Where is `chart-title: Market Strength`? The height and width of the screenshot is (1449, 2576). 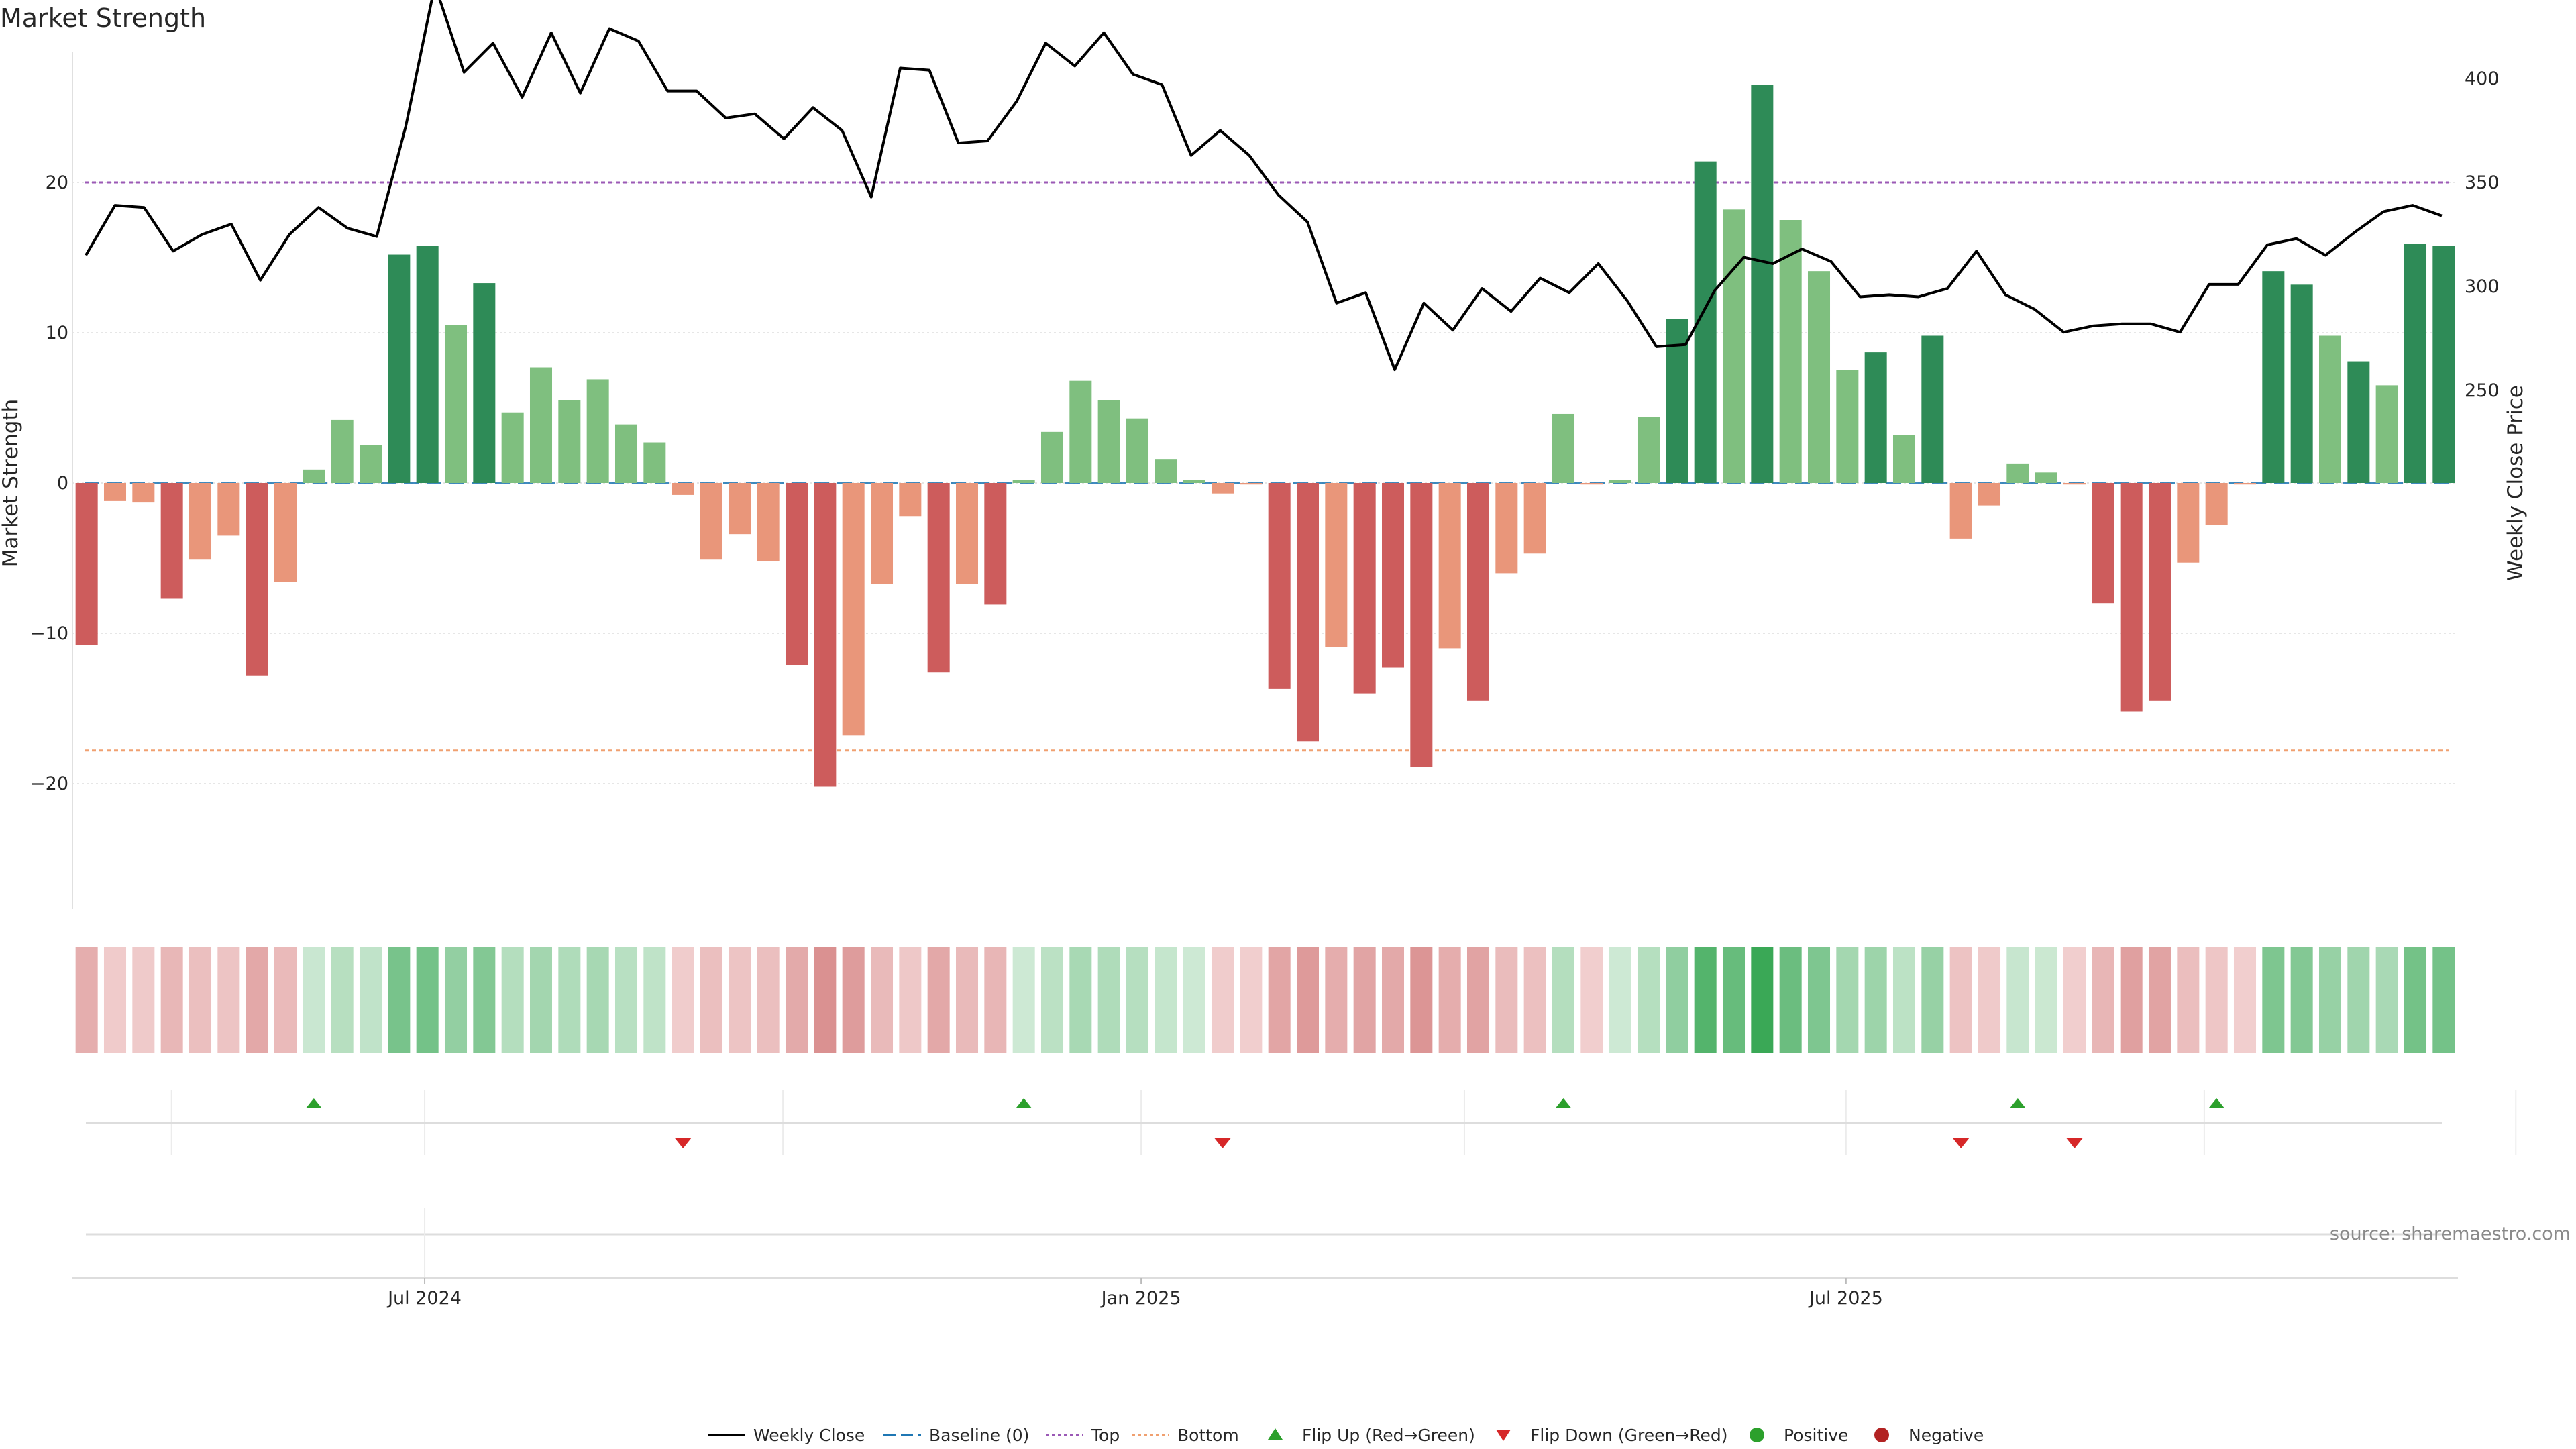 chart-title: Market Strength is located at coordinates (103, 18).